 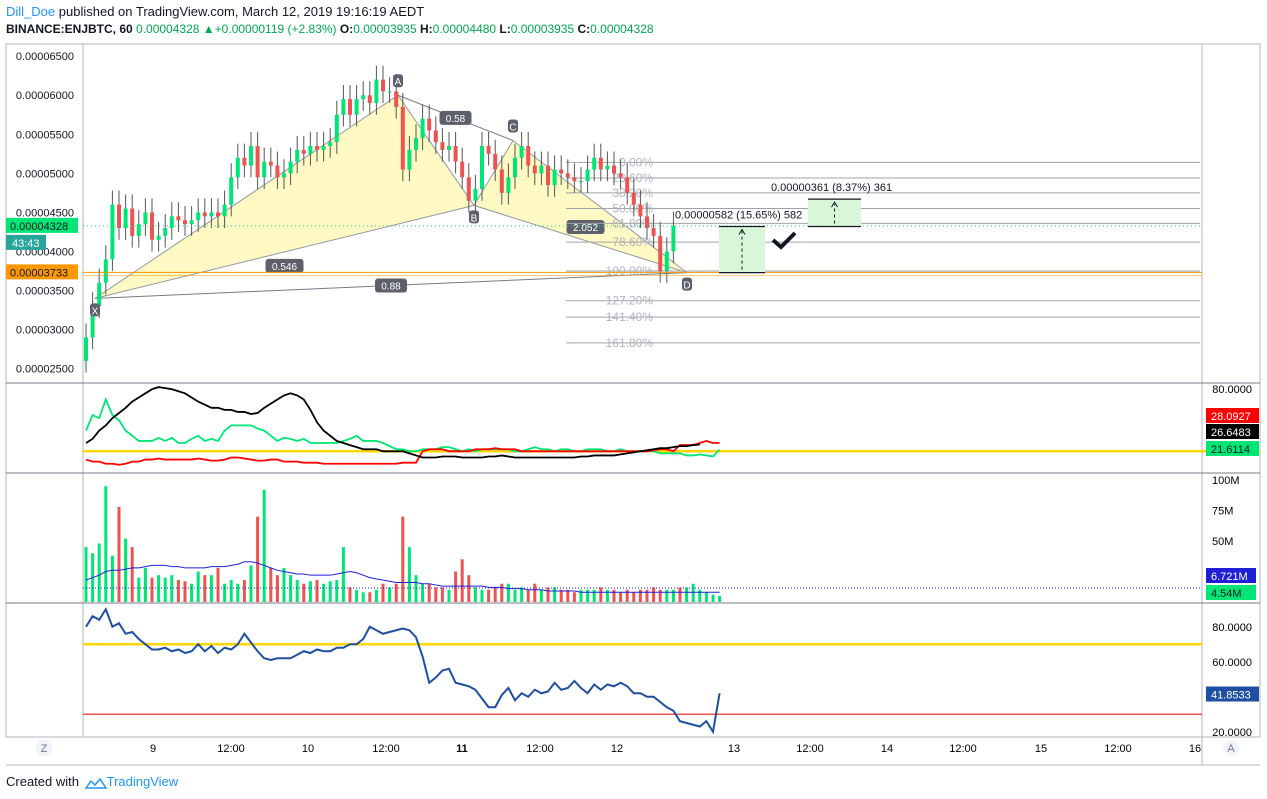 What do you see at coordinates (636, 162) in the screenshot?
I see `fib-level-label: 0.00%` at bounding box center [636, 162].